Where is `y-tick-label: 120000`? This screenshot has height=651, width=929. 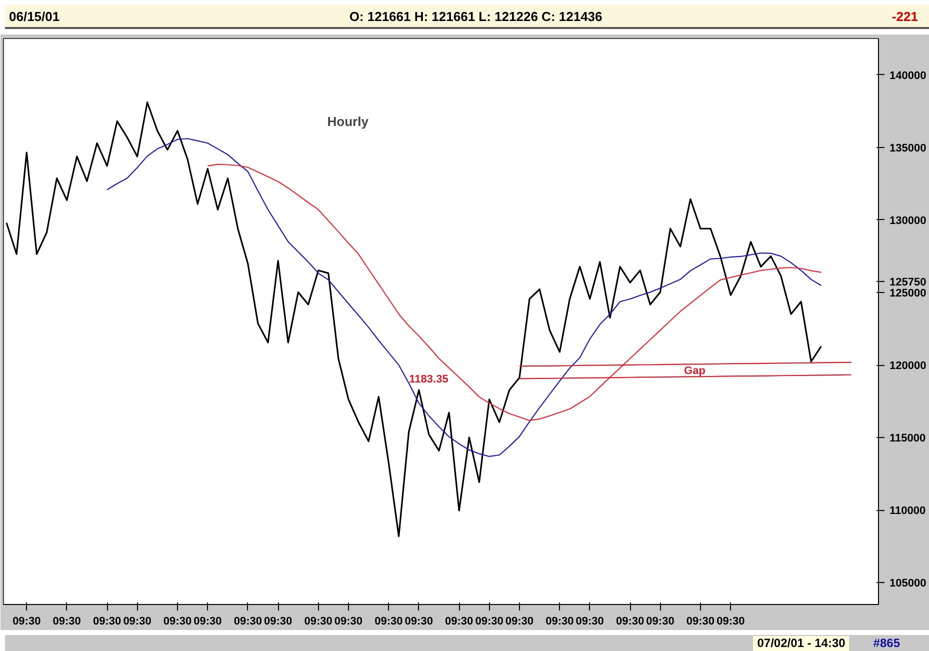
y-tick-label: 120000 is located at coordinates (908, 366).